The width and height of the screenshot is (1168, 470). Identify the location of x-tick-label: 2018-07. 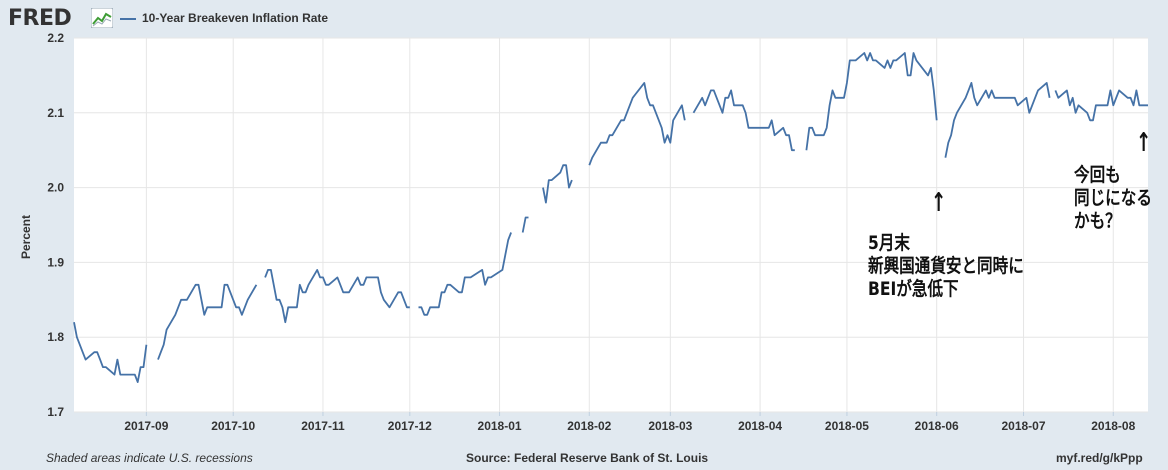
(1023, 426).